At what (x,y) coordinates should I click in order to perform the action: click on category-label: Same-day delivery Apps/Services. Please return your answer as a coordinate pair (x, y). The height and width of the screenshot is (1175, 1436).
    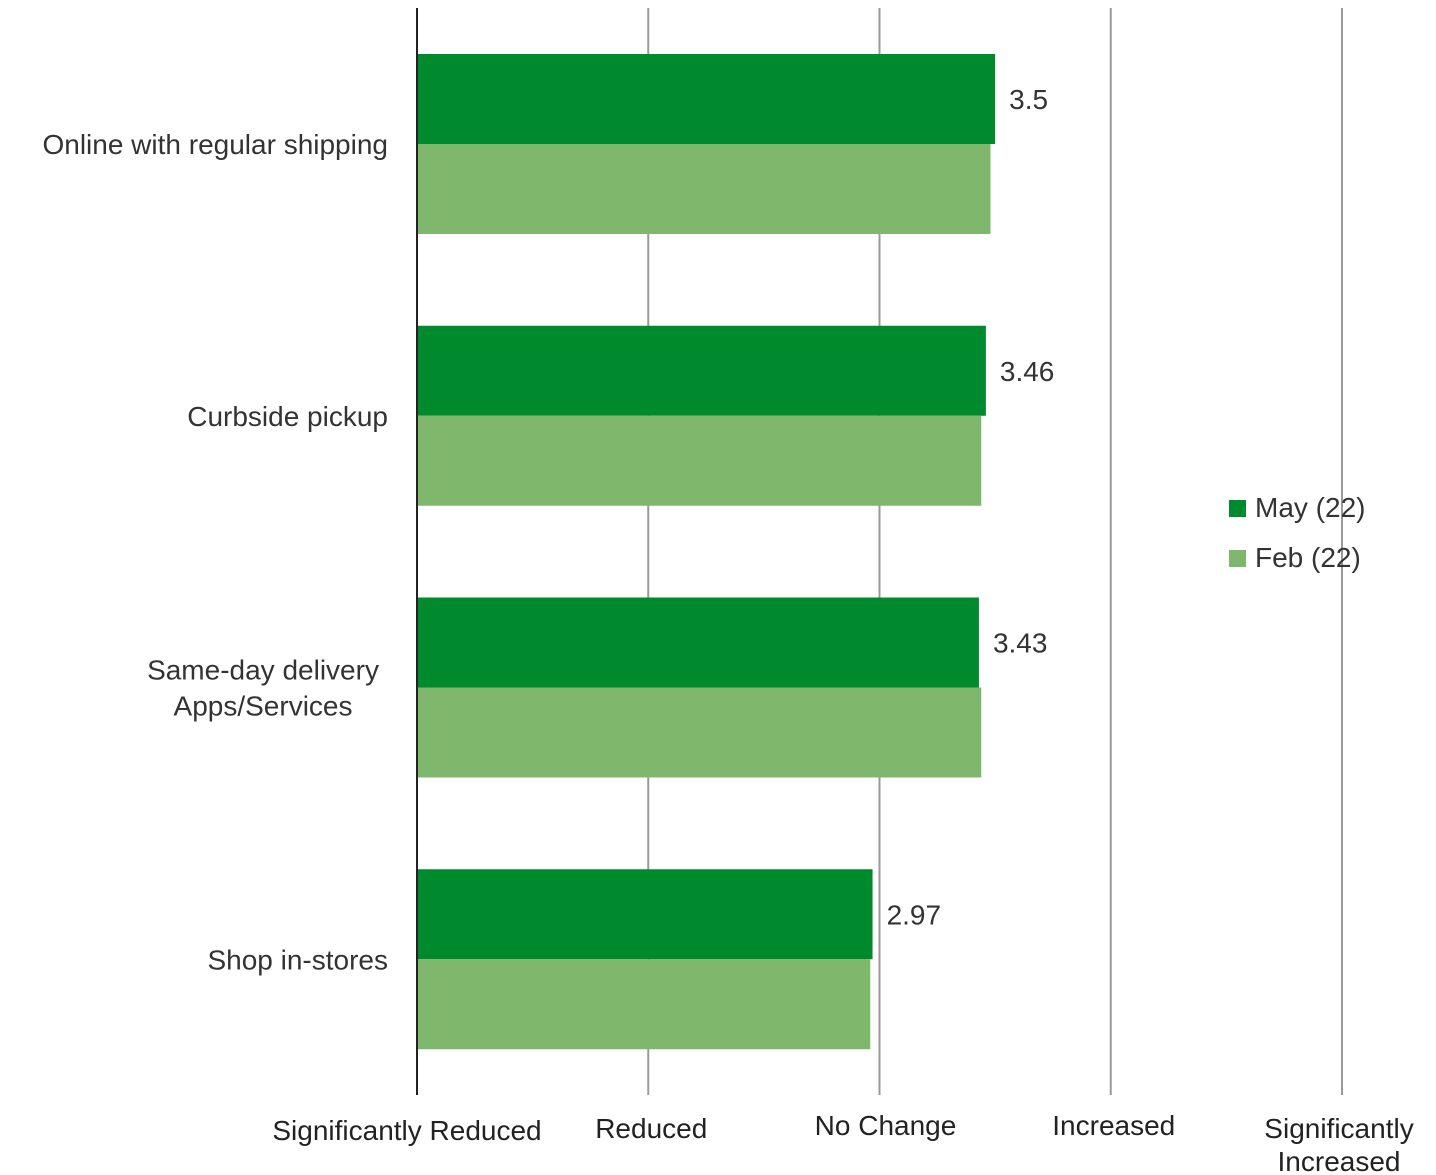
    Looking at the image, I should click on (263, 688).